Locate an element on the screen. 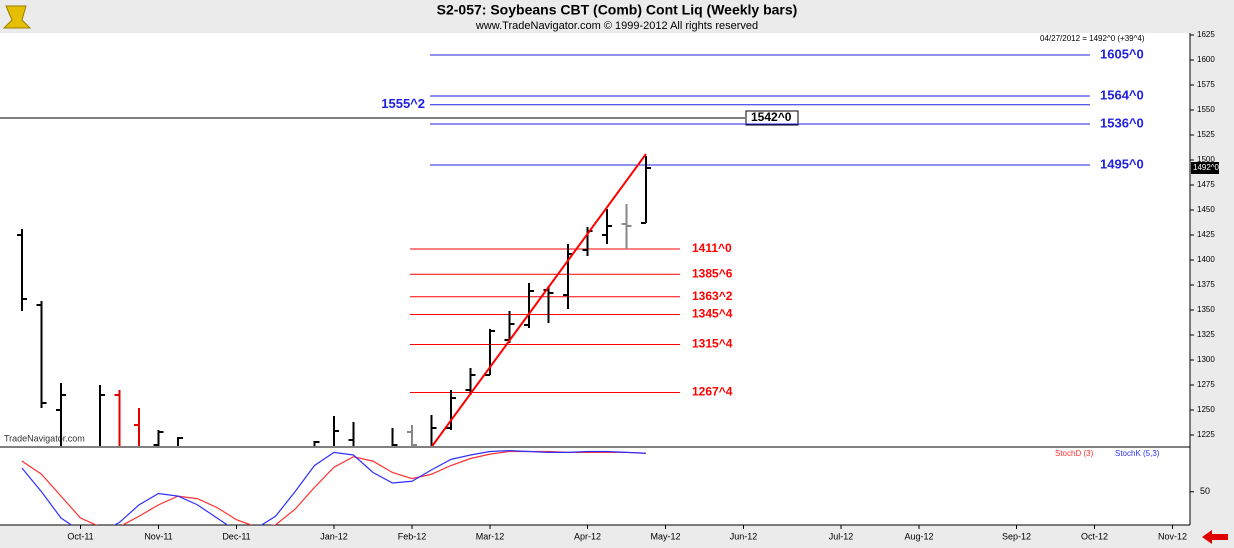 The image size is (1234, 548). header-band is located at coordinates (617, 16).